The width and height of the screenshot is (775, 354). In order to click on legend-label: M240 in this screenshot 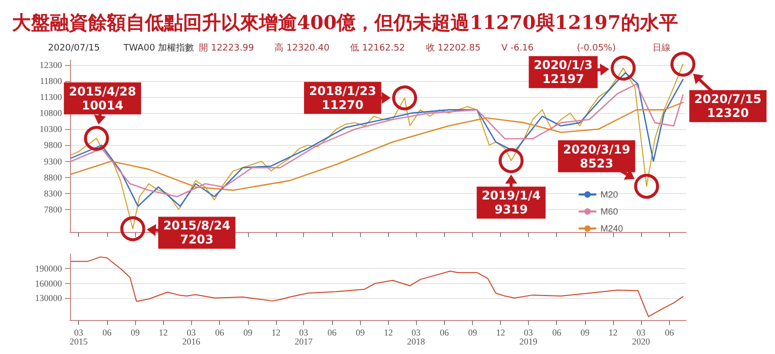, I will do `click(611, 229)`.